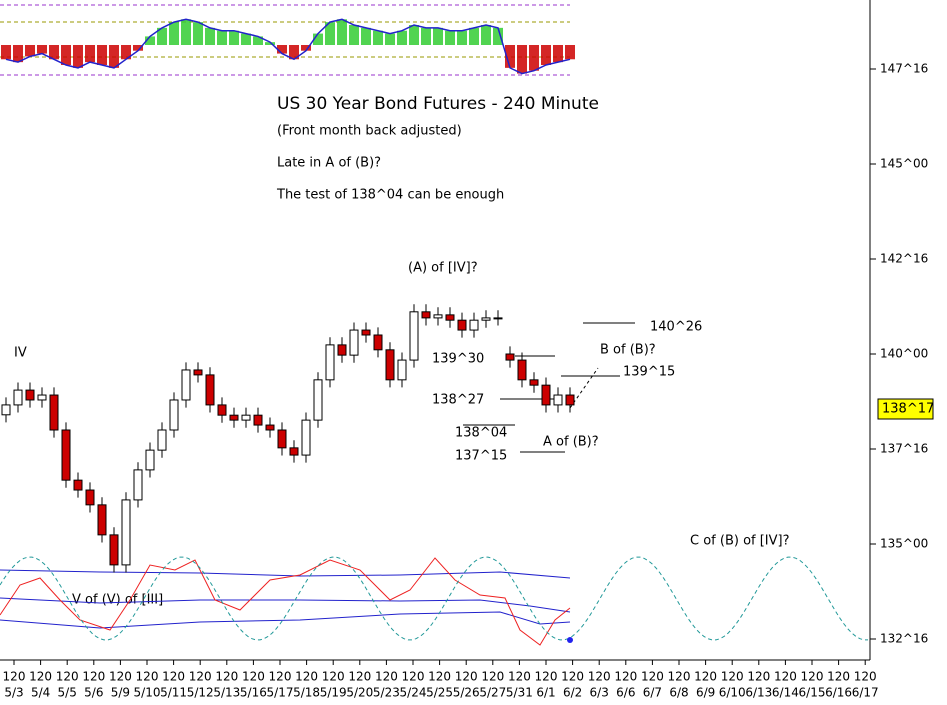 This screenshot has width=947, height=705. Describe the element at coordinates (838, 693) in the screenshot. I see `x-tick-label: 6/16` at that location.